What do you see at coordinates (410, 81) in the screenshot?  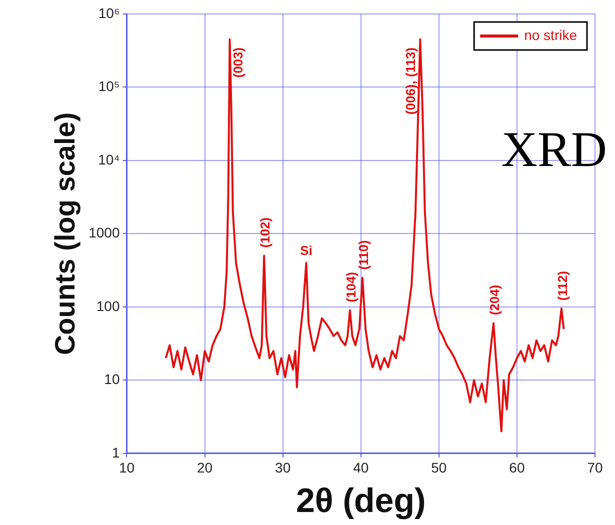 I see `annotation: (006), (113)` at bounding box center [410, 81].